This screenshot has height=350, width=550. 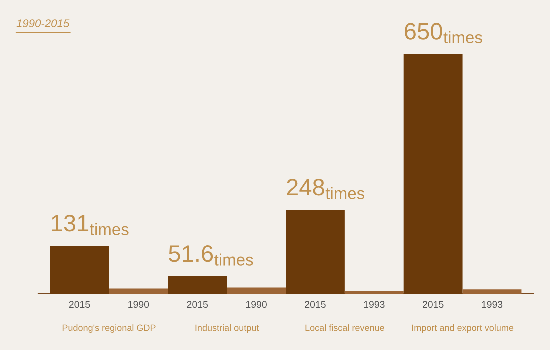 What do you see at coordinates (345, 328) in the screenshot?
I see `text: Local fiscal revenue` at bounding box center [345, 328].